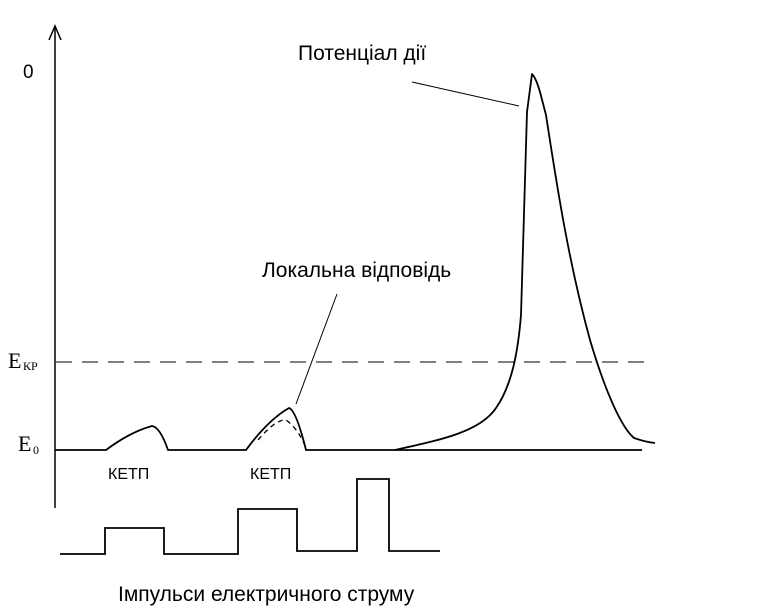 The image size is (781, 612). What do you see at coordinates (14, 360) in the screenshot?
I see `e-kr-letter: E` at bounding box center [14, 360].